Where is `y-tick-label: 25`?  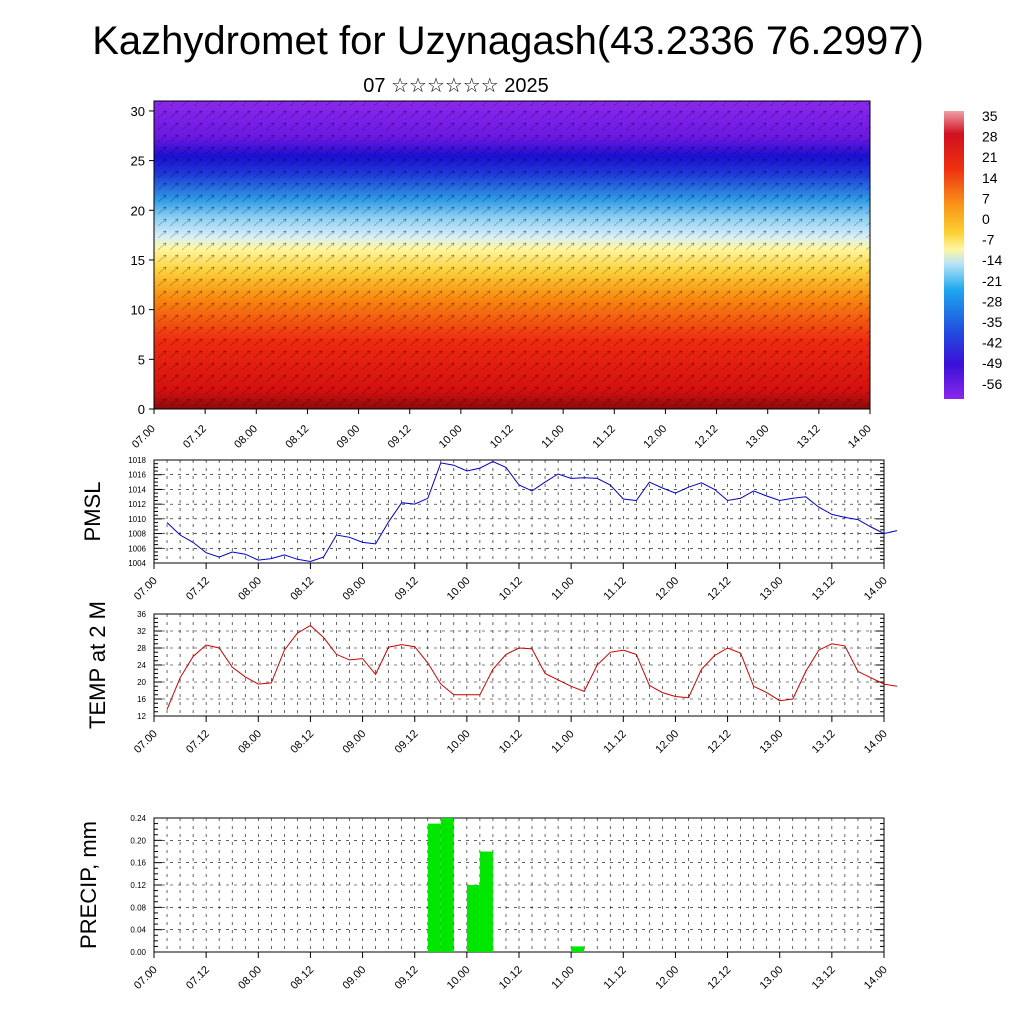
y-tick-label: 25 is located at coordinates (138, 161).